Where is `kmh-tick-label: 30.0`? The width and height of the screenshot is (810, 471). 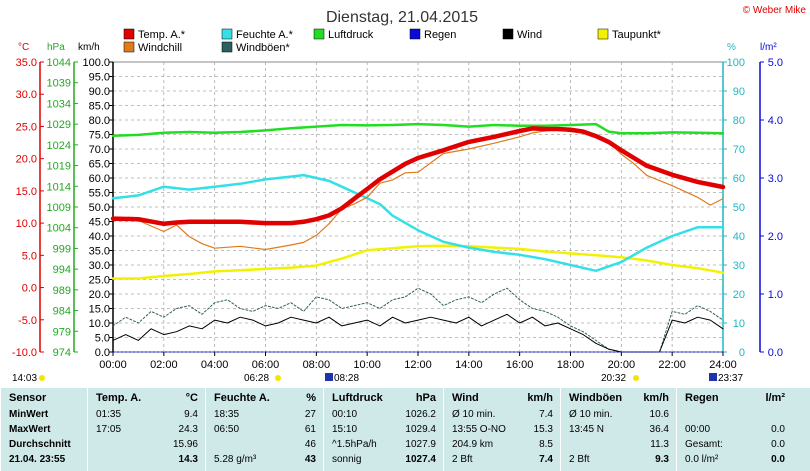
kmh-tick-label: 30.0 is located at coordinates (99, 266).